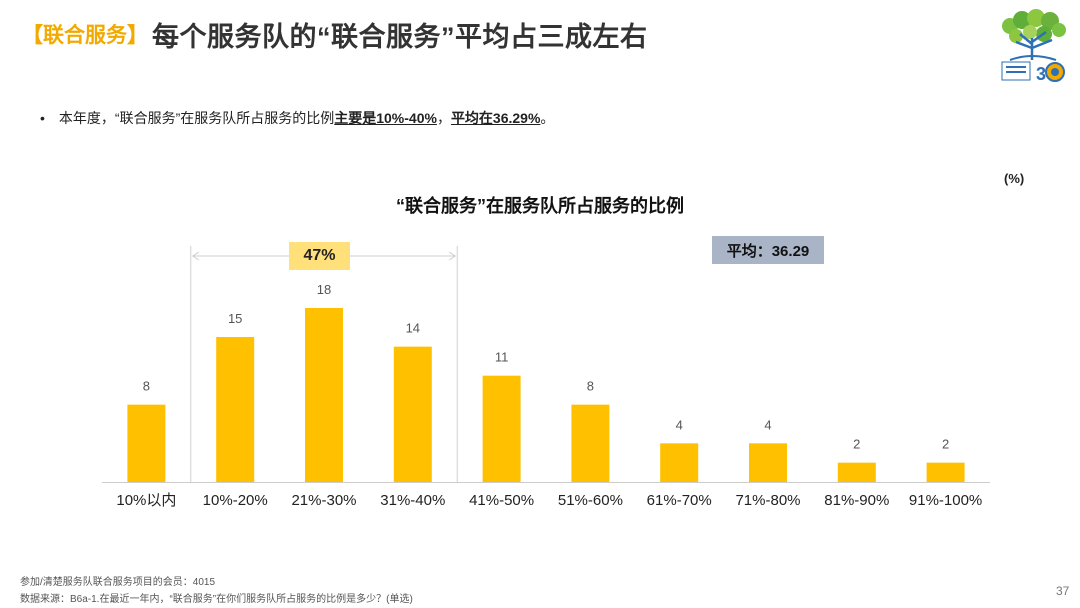 The width and height of the screenshot is (1080, 608). Describe the element at coordinates (195, 256) in the screenshot. I see `bracket-left-arrow-icon` at that location.